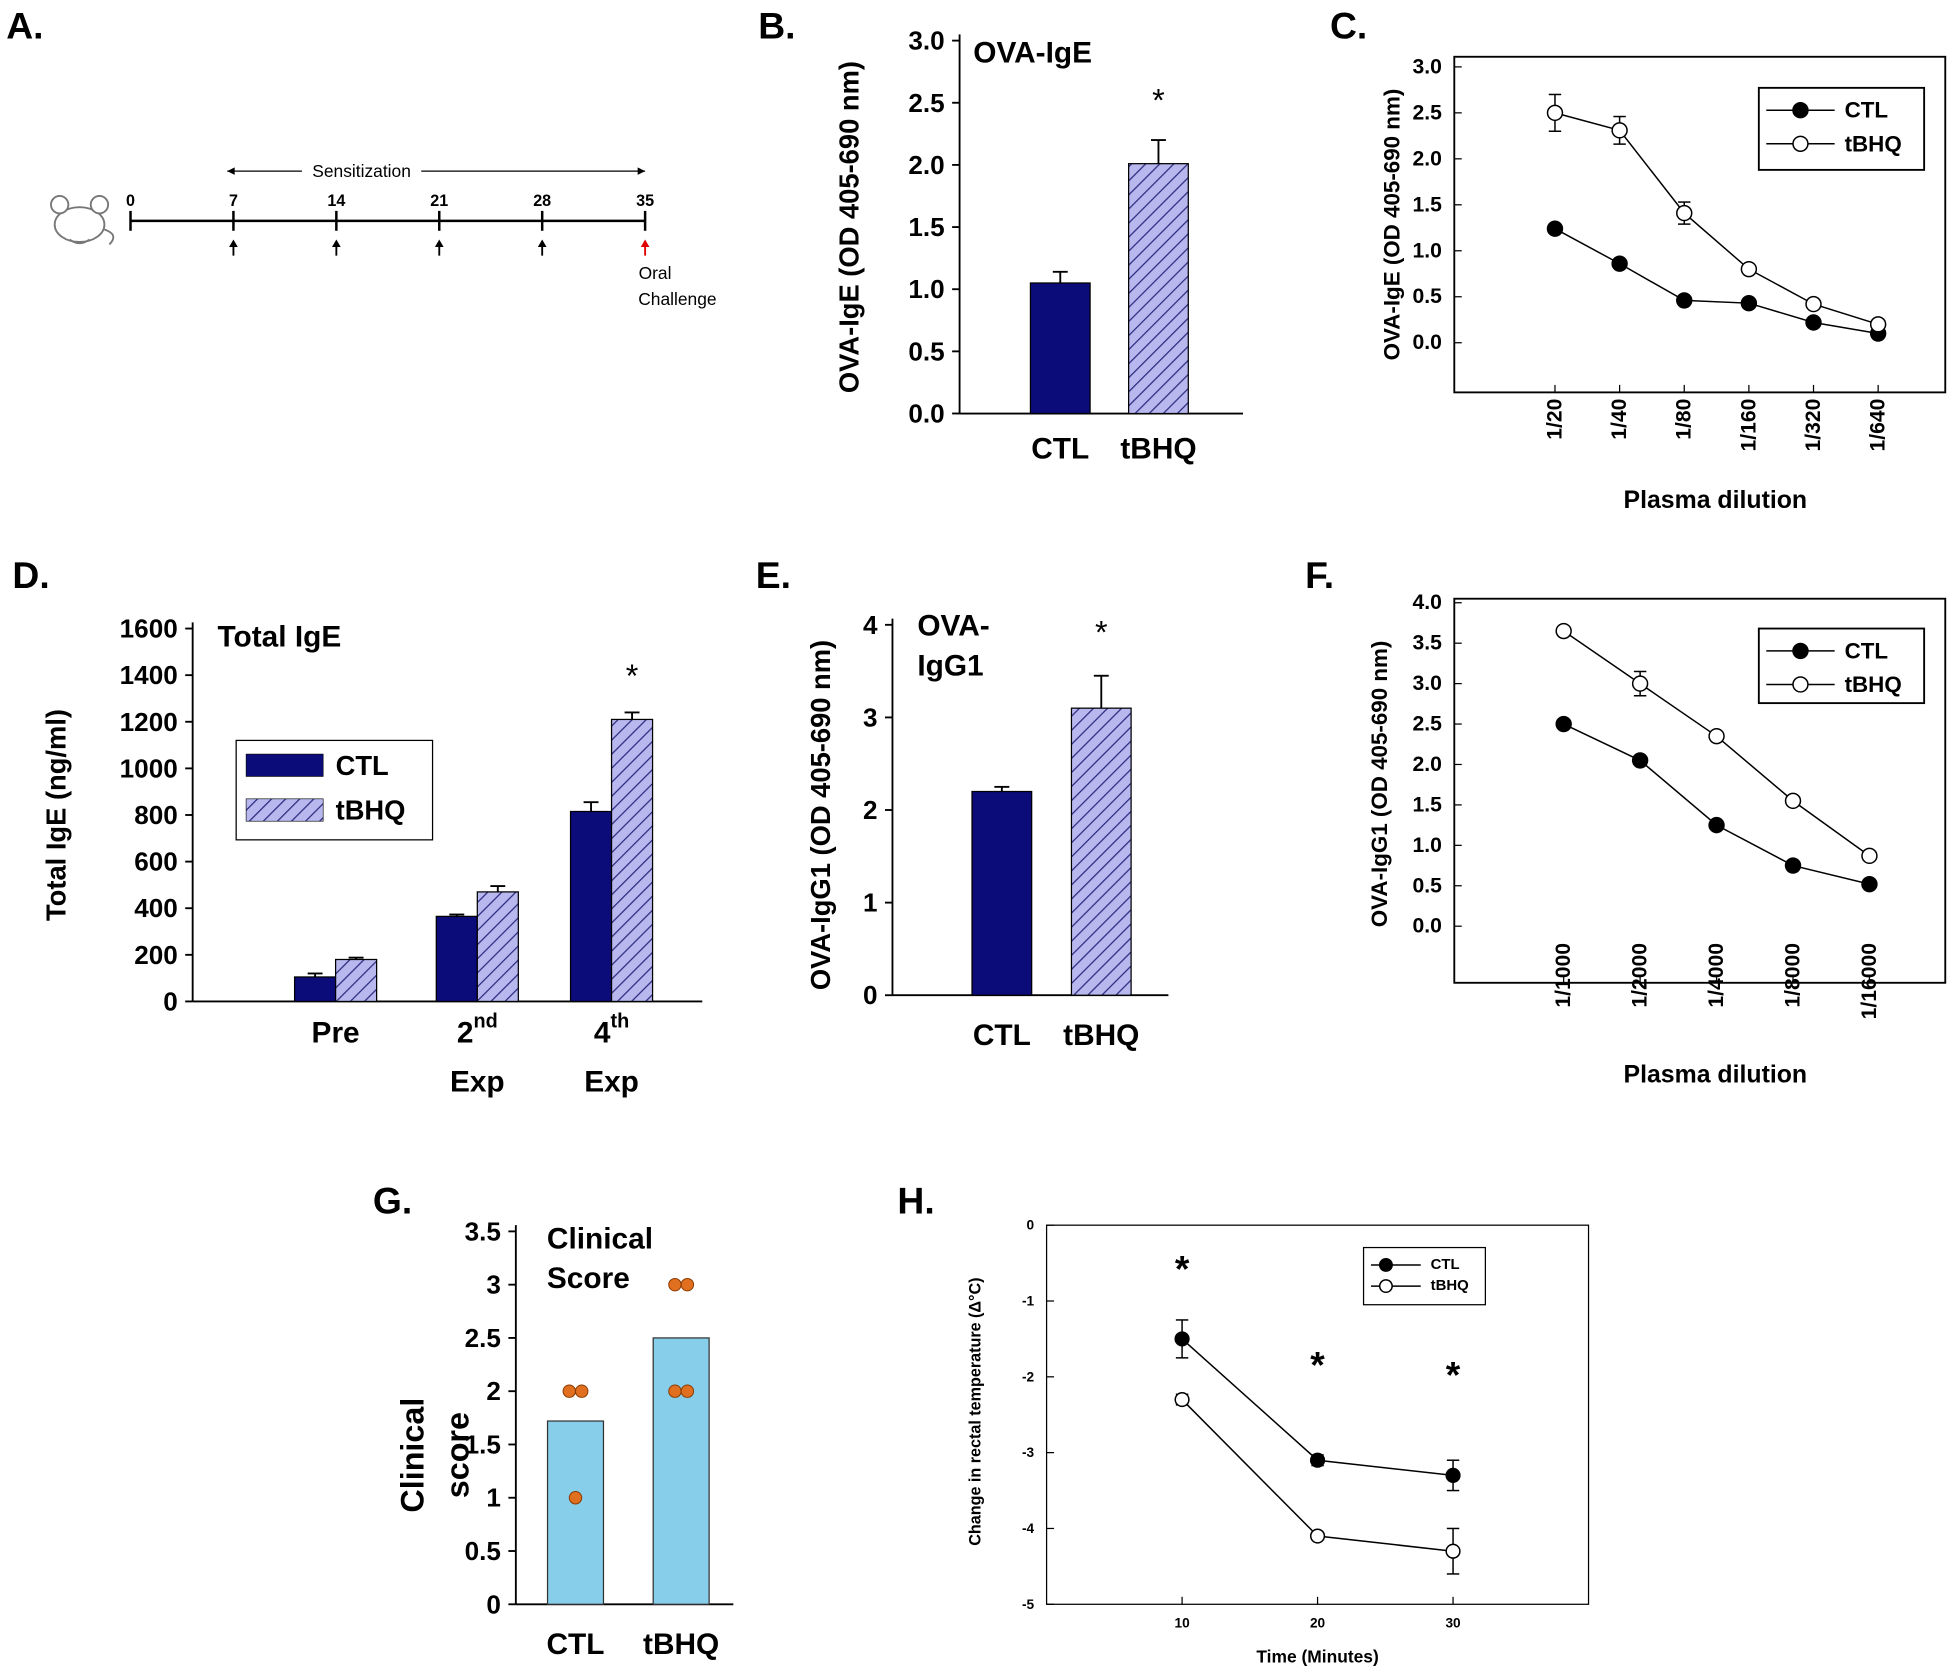 Image resolution: width=1949 pixels, height=1671 pixels. Describe the element at coordinates (619, 1021) in the screenshot. I see `x-tick-label-superscript: th` at that location.